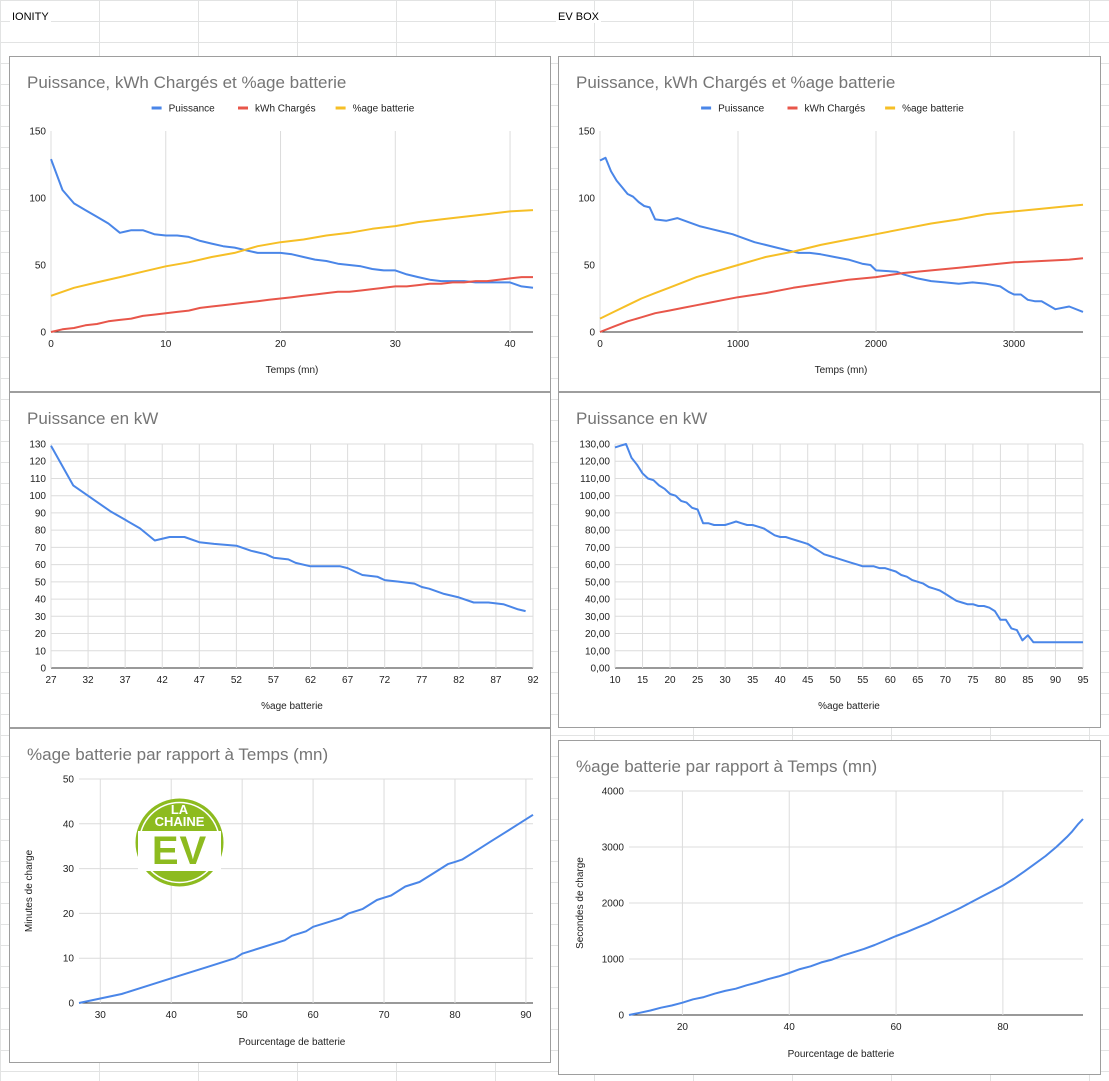 The width and height of the screenshot is (1109, 1081). Describe the element at coordinates (292, 370) in the screenshot. I see `x-axis-label: Temps (mn)` at that location.